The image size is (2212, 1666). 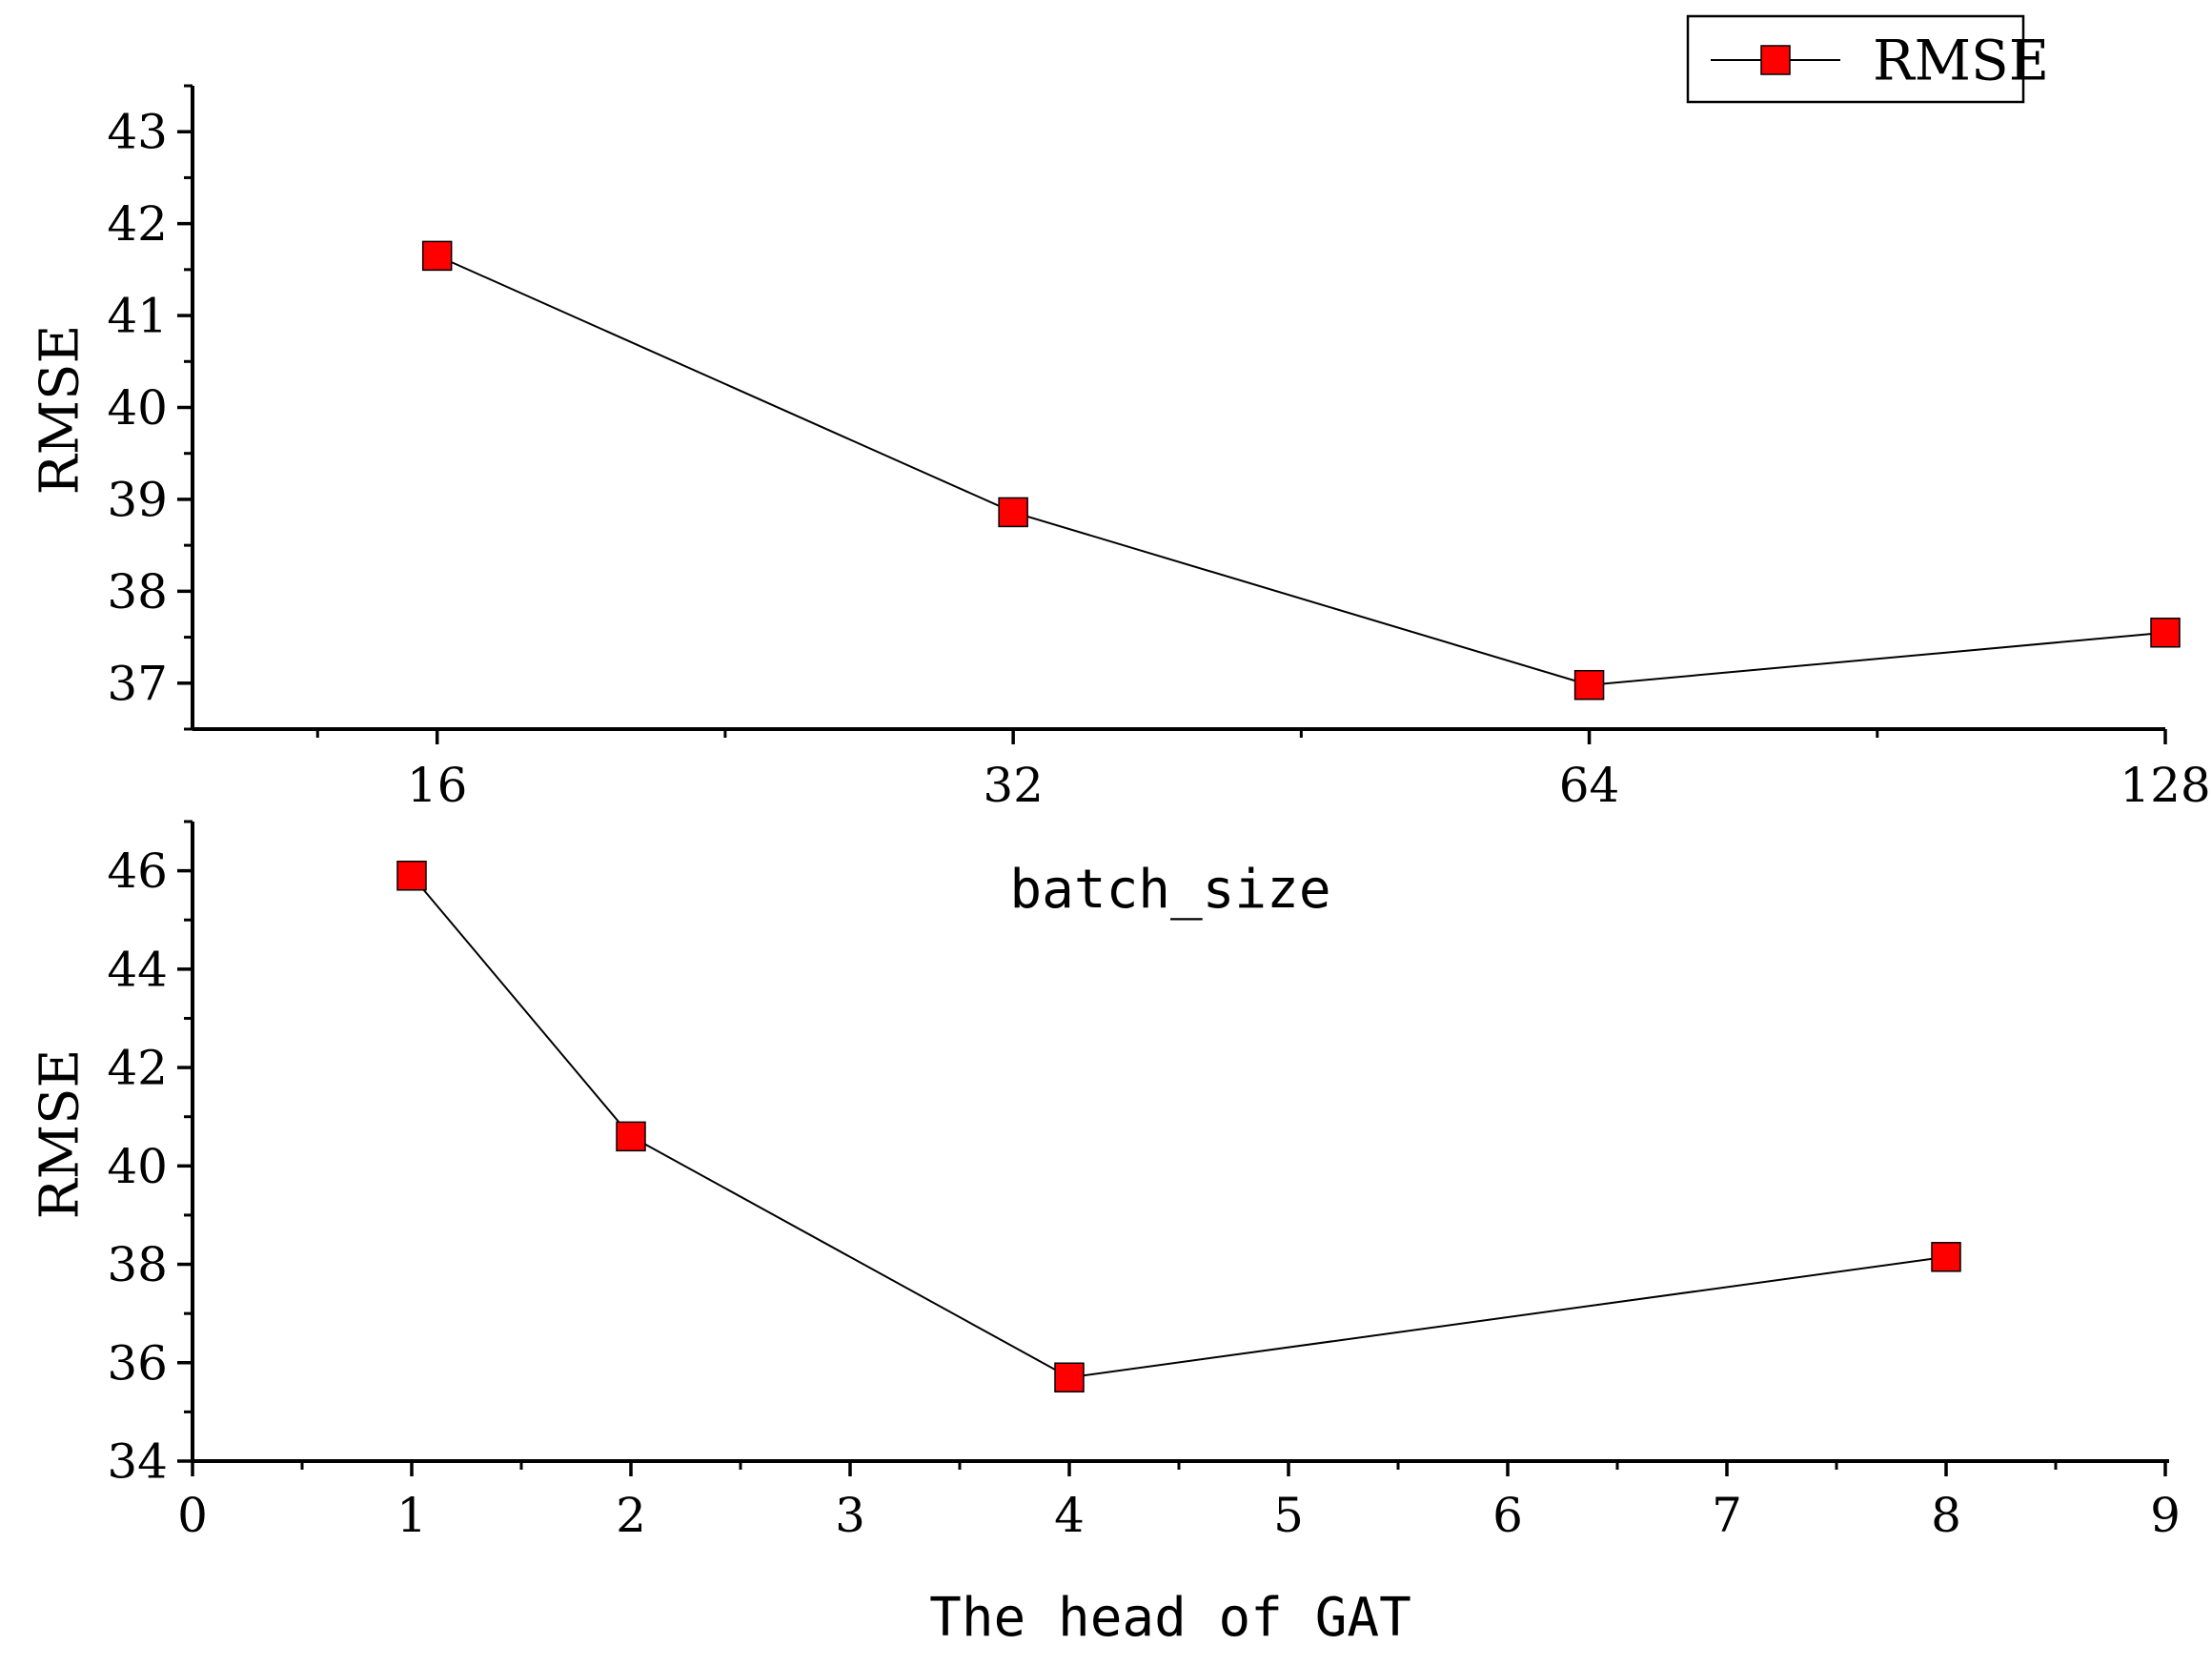 What do you see at coordinates (2165, 785) in the screenshot?
I see `x-tick-label: 128` at bounding box center [2165, 785].